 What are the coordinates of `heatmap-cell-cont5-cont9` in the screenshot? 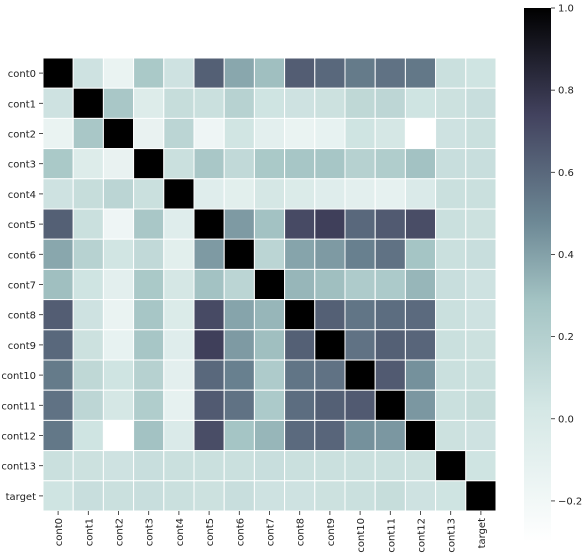 It's located at (330, 224).